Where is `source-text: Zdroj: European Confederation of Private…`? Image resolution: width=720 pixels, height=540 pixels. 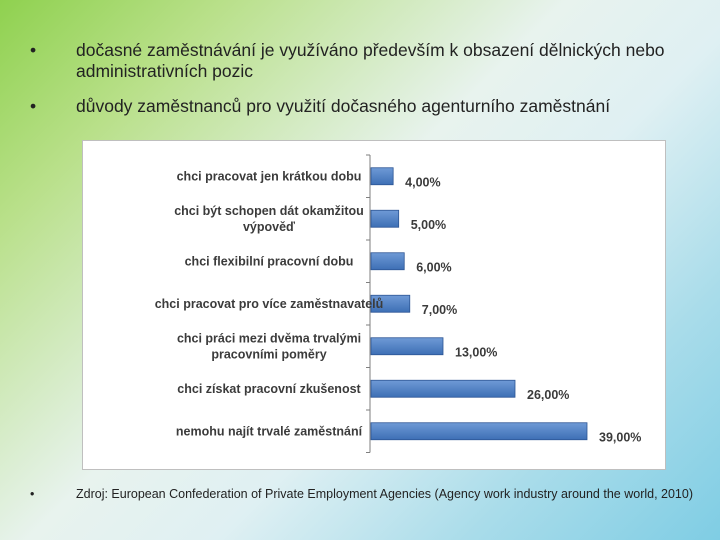
source-text: Zdroj: European Confederation of Private… is located at coordinates (384, 494).